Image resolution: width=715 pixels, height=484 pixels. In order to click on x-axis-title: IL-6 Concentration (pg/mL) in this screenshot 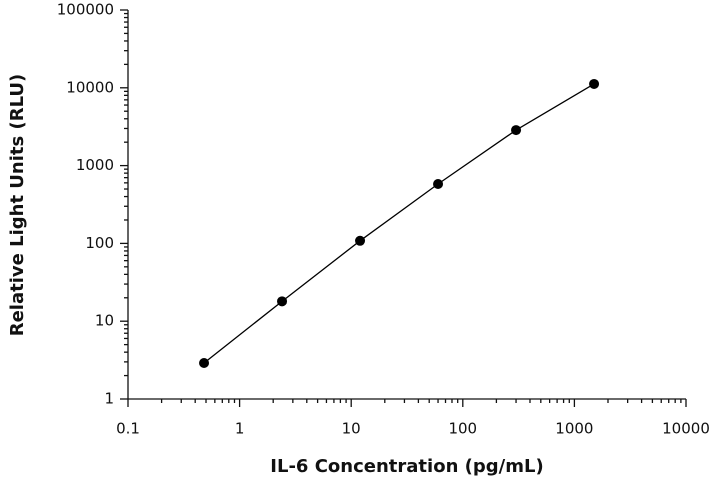, I will do `click(406, 466)`.